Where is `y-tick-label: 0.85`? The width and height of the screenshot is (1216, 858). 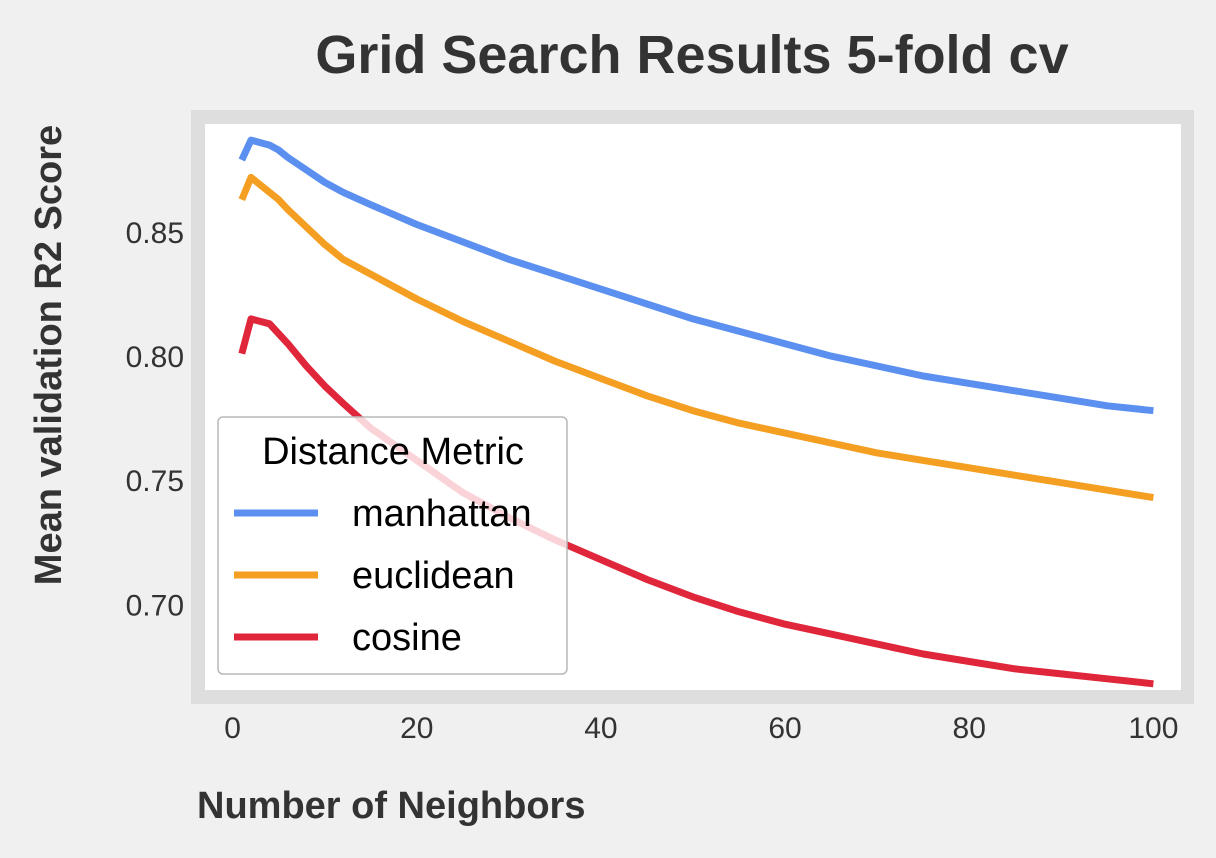 y-tick-label: 0.85 is located at coordinates (155, 233).